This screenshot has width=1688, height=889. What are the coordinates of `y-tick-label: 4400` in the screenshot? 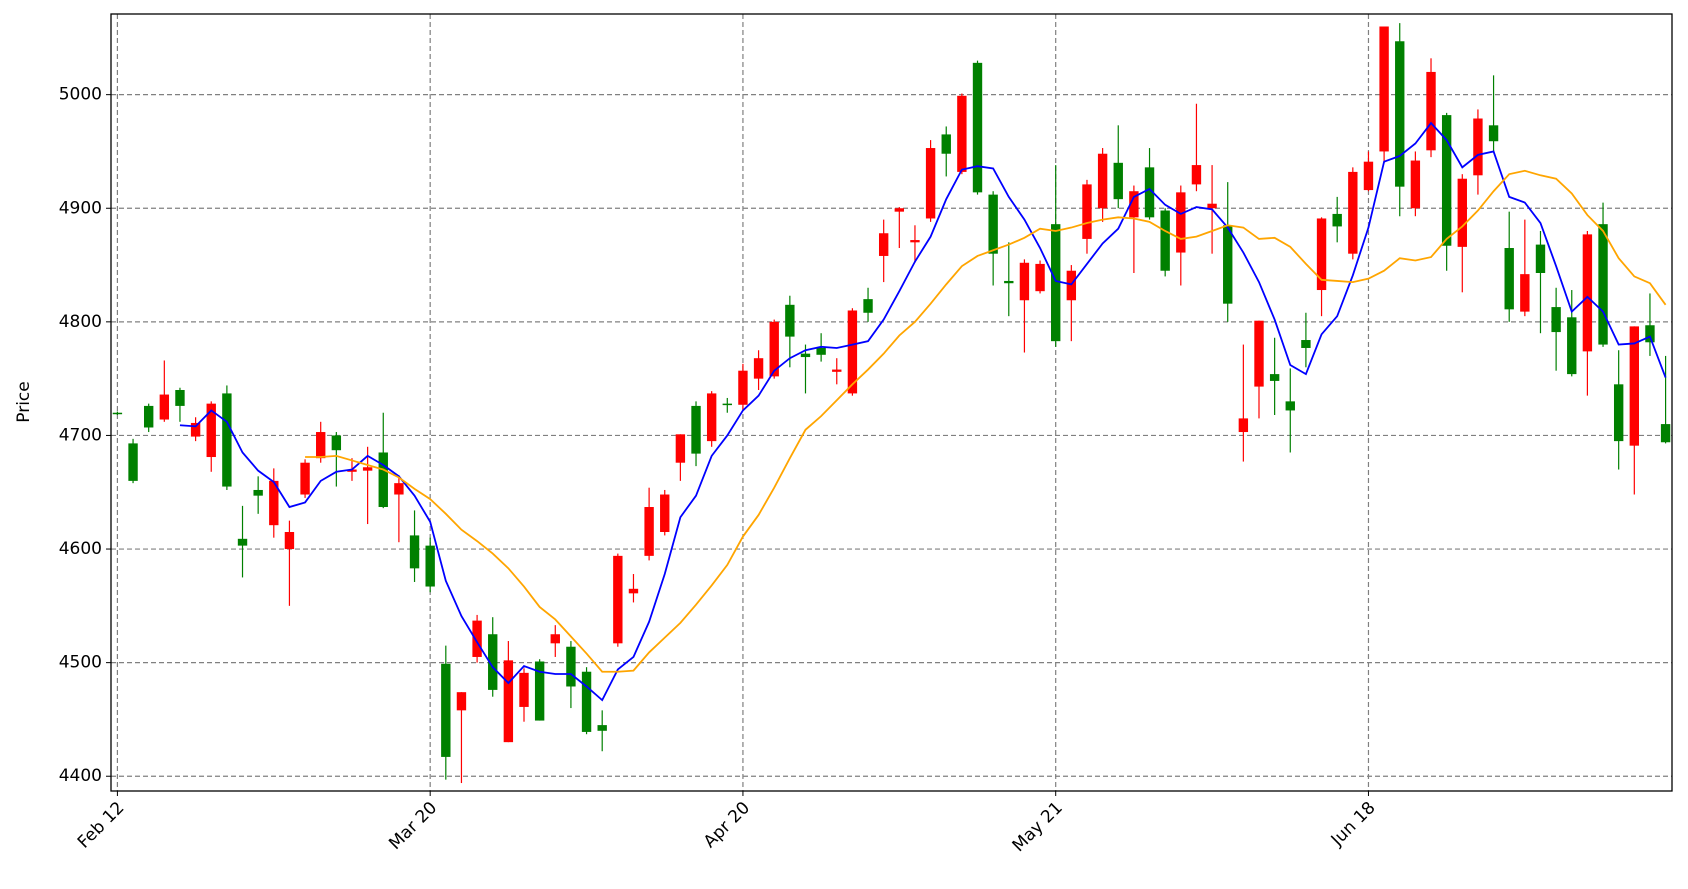 It's located at (80, 776).